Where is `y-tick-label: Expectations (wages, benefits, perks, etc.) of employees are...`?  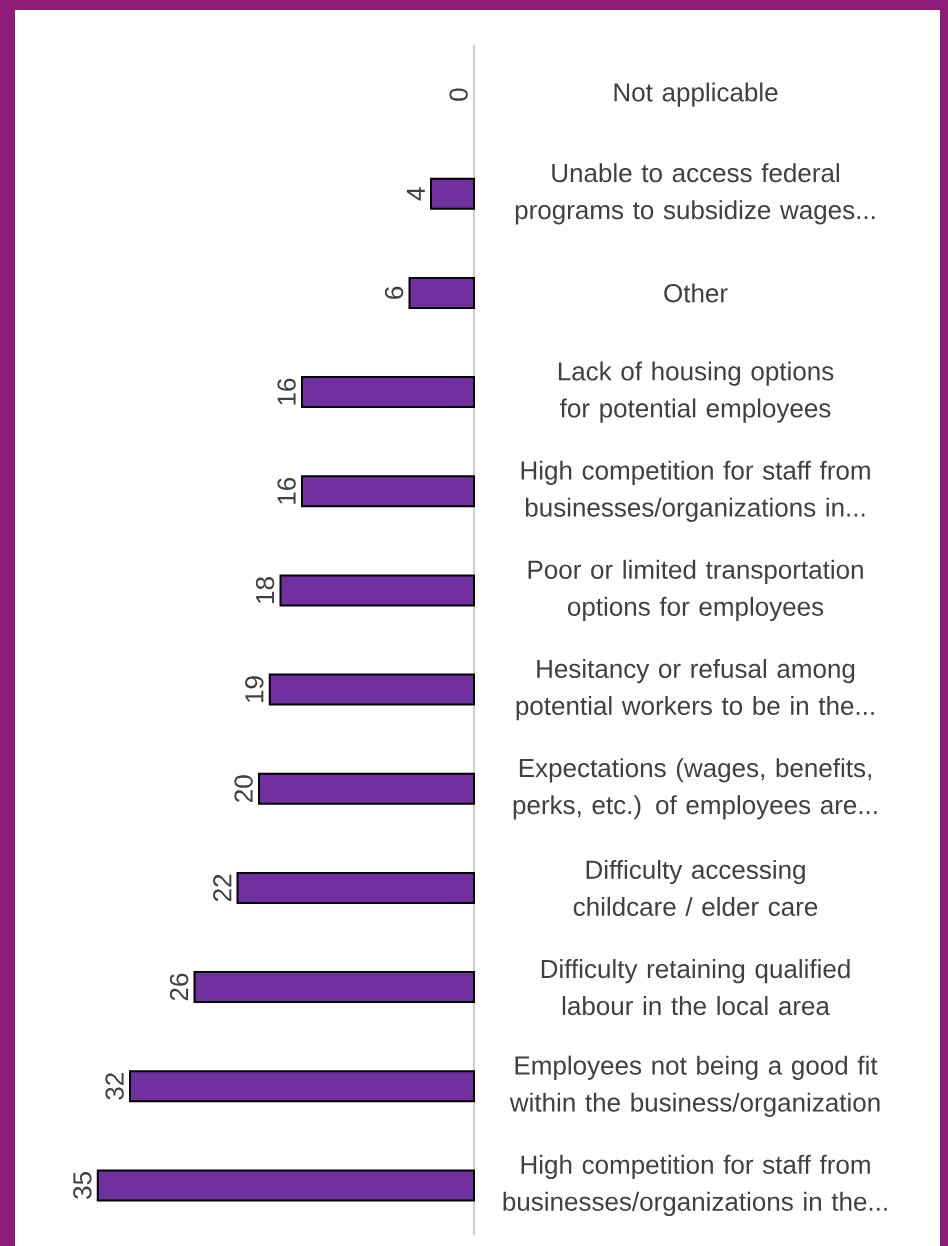 y-tick-label: Expectations (wages, benefits, perks, etc.) of employees are... is located at coordinates (695, 789).